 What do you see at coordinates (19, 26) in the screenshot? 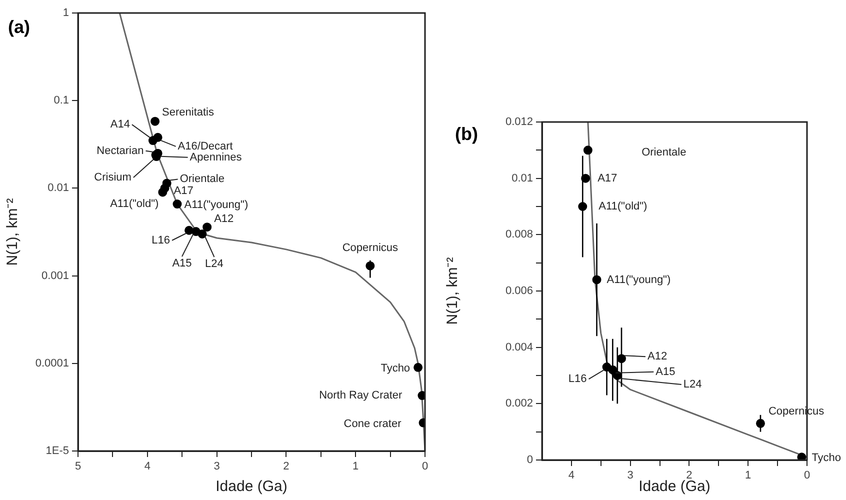
I see `chart-title: (a)` at bounding box center [19, 26].